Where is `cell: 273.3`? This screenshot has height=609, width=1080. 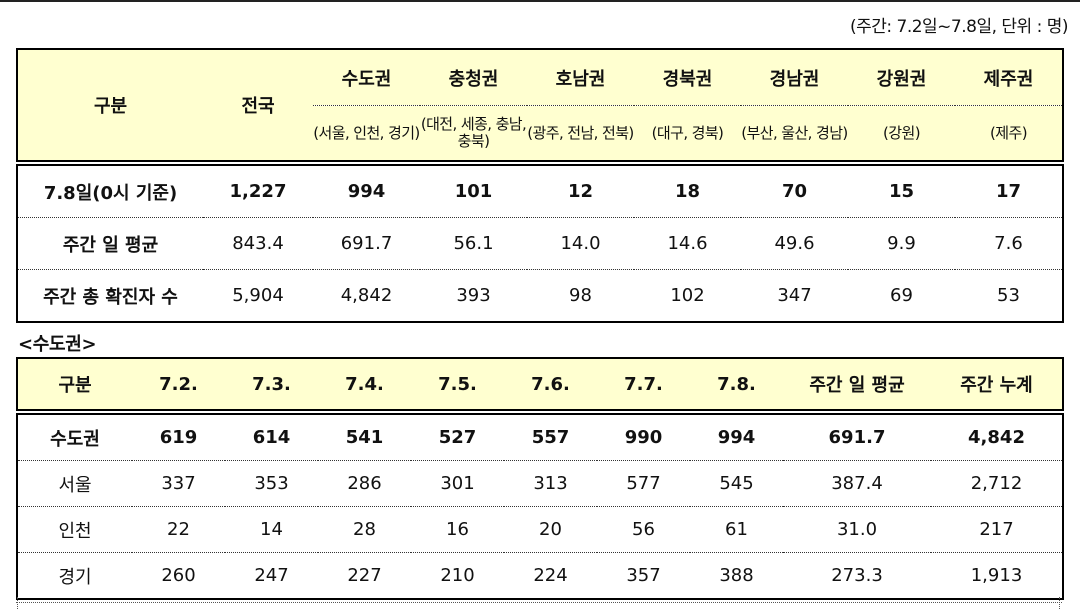
cell: 273.3 is located at coordinates (857, 575).